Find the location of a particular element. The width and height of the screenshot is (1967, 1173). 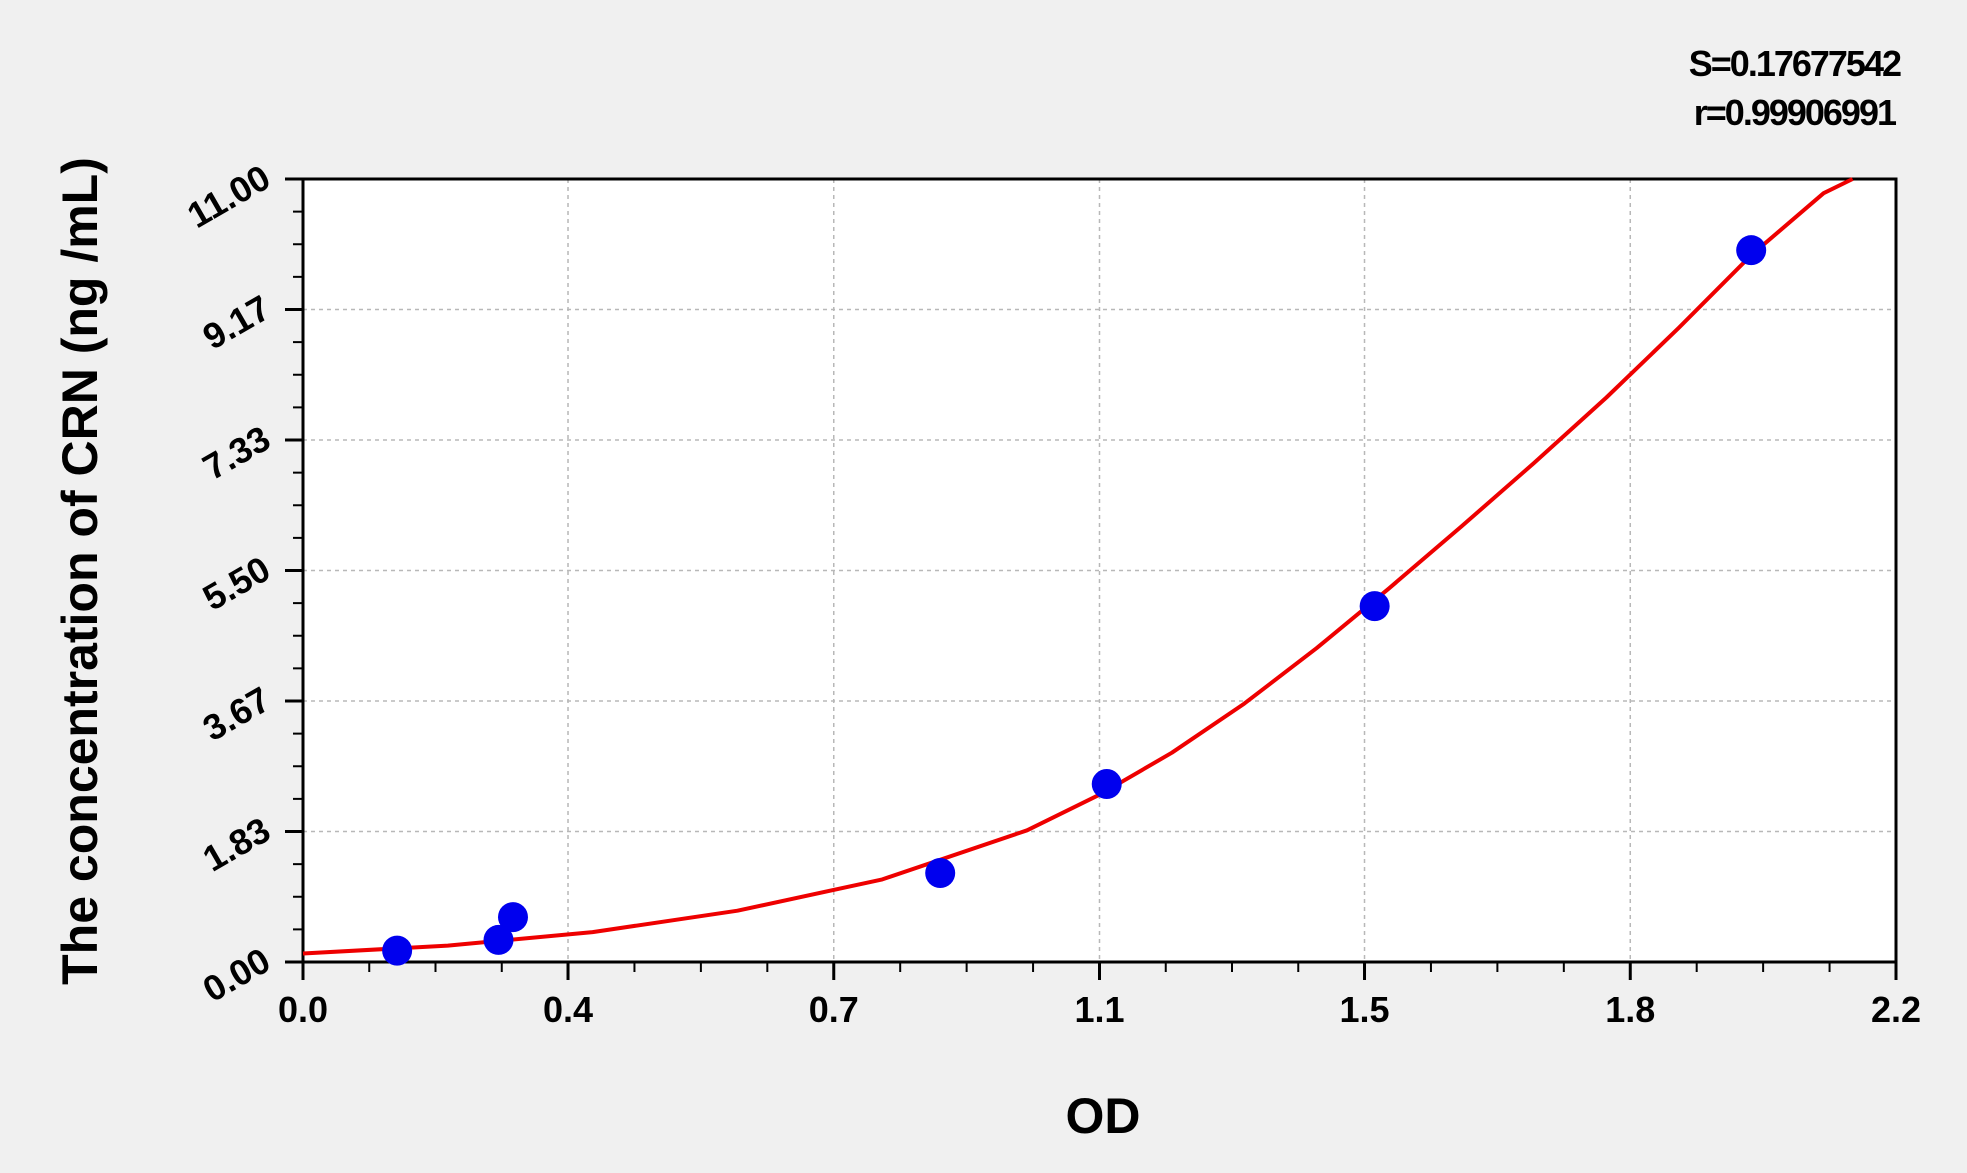

stat-s-label: S=0.17677542 is located at coordinates (1795, 63).